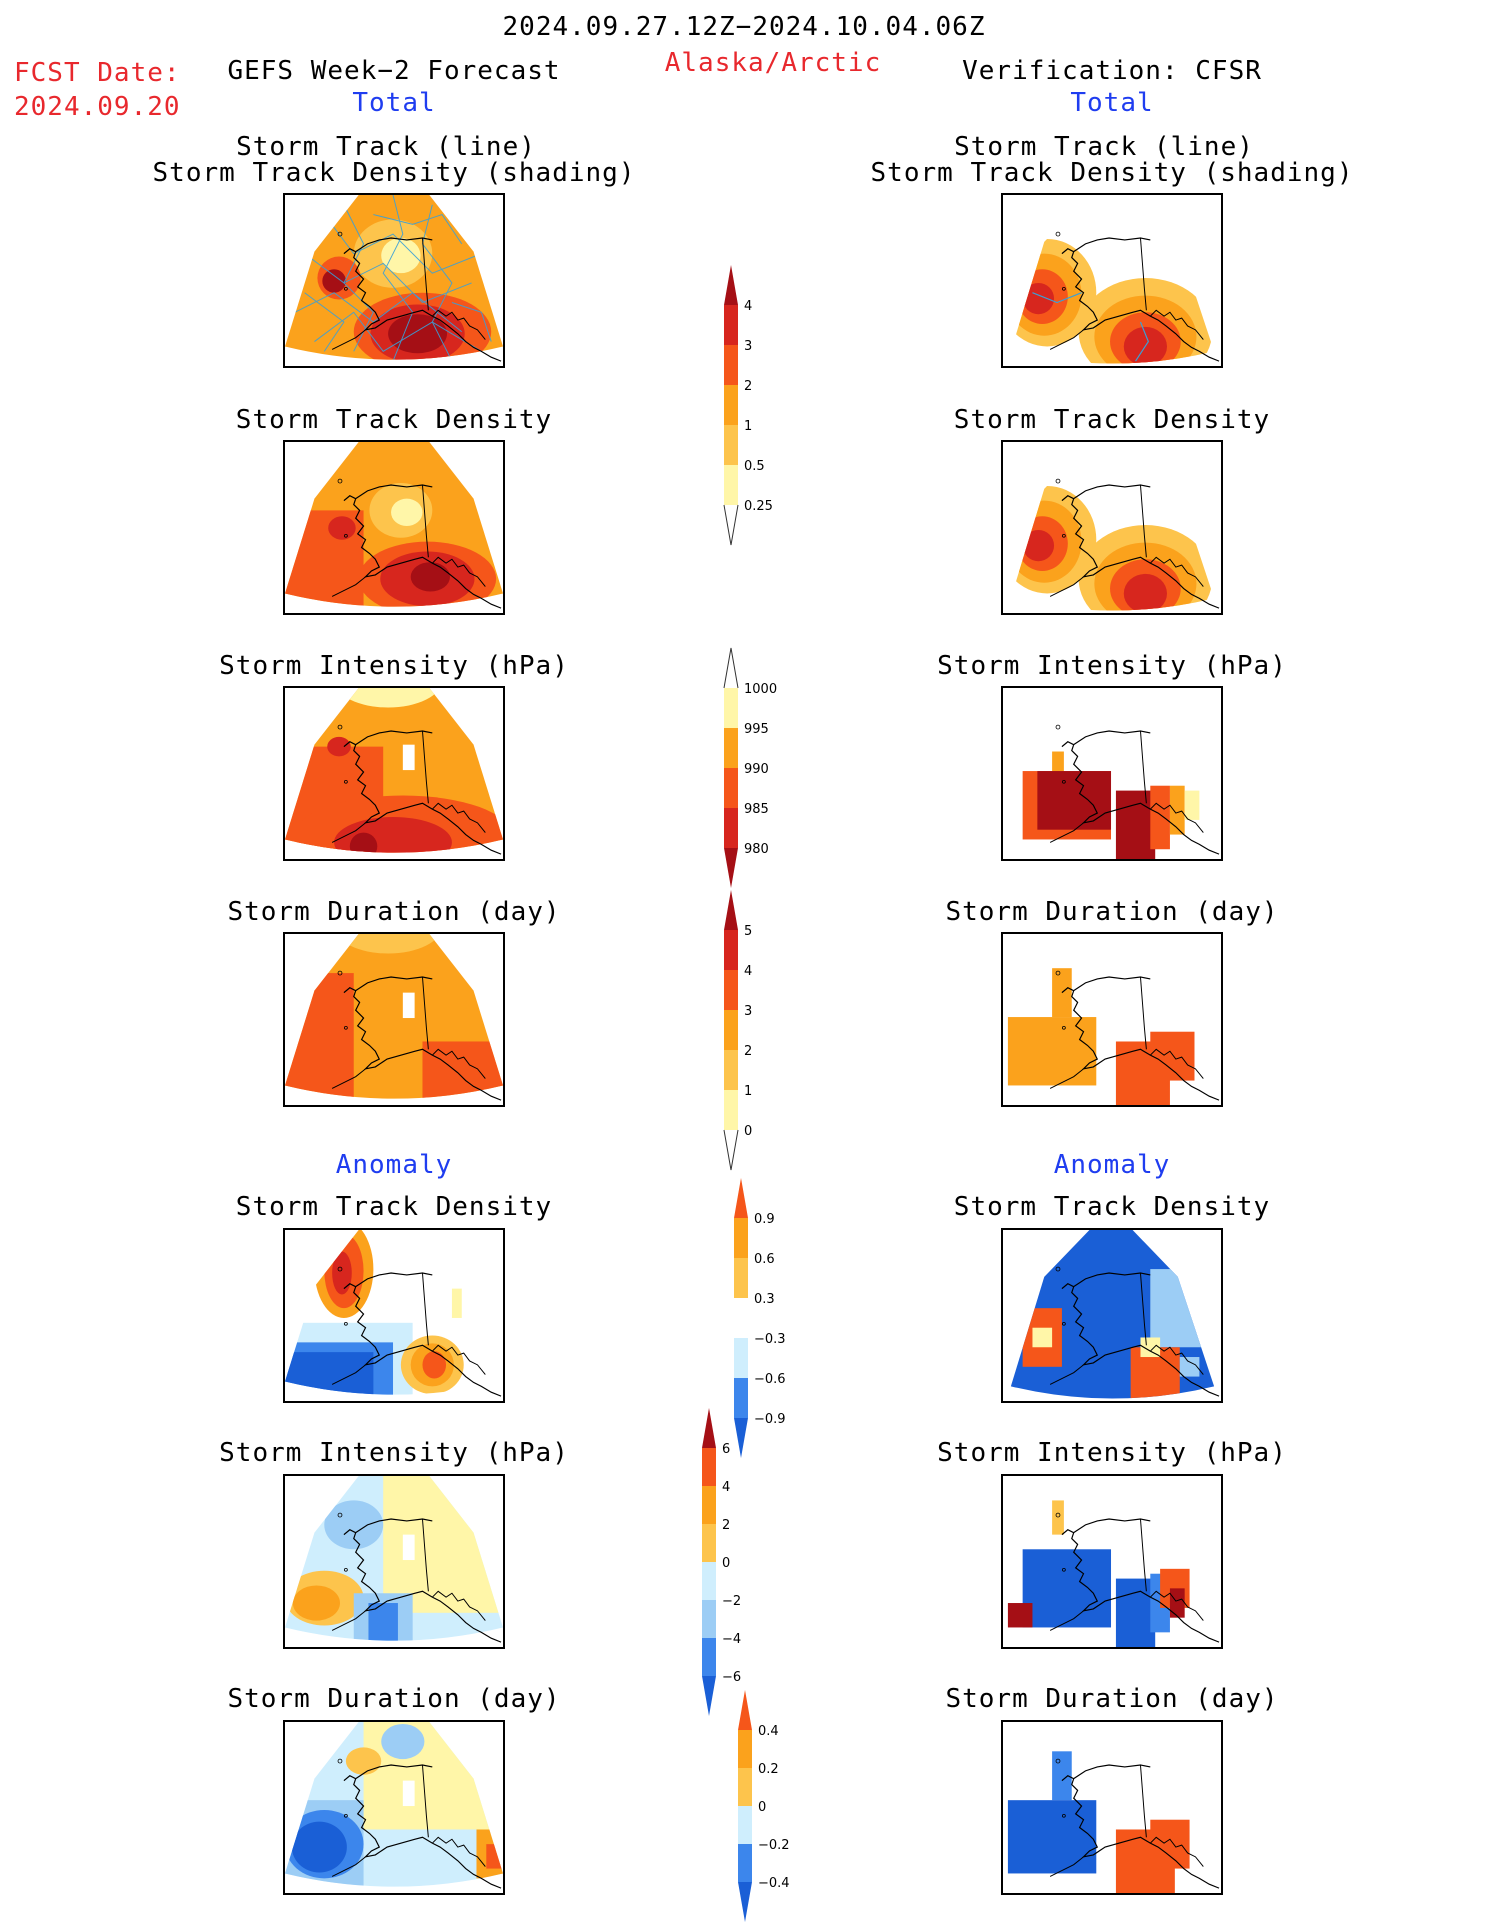 The image size is (1487, 1926). I want to click on colorbar-density-anomaly: 0.9 0.6 0.3 −0.3 −0.6 −0.9, so click(764, 1320).